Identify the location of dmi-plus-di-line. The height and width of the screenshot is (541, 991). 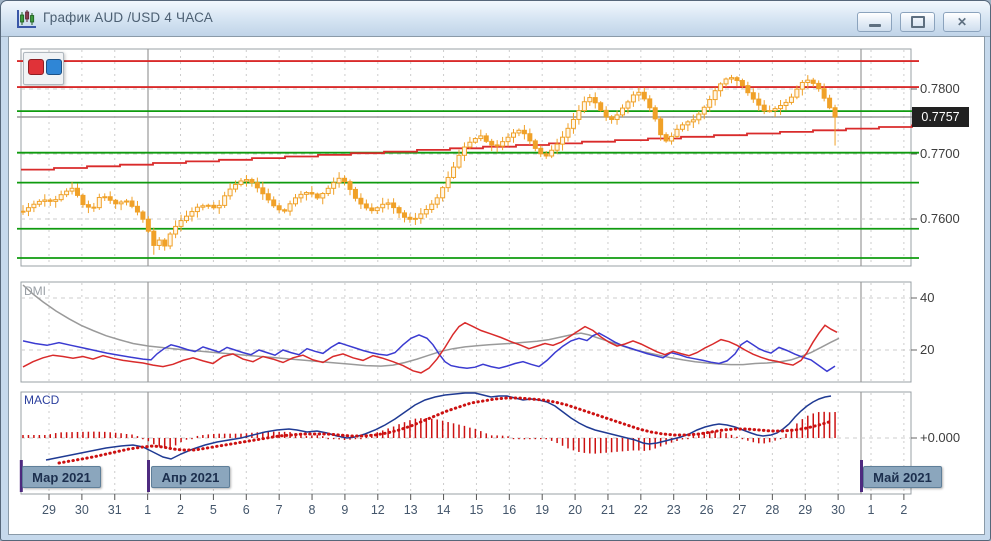
(430, 347).